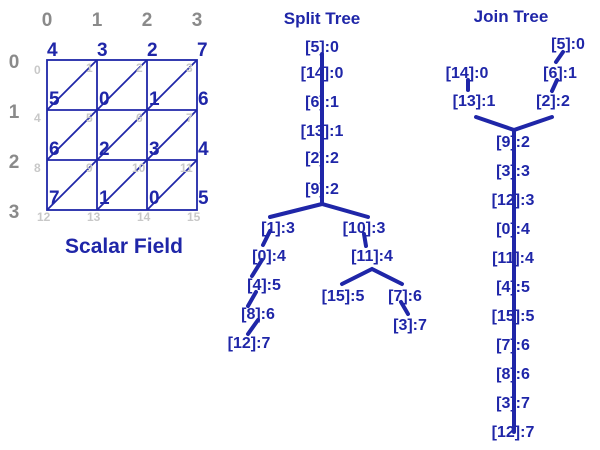 The image size is (600, 450). I want to click on vertex-index: 9, so click(89, 168).